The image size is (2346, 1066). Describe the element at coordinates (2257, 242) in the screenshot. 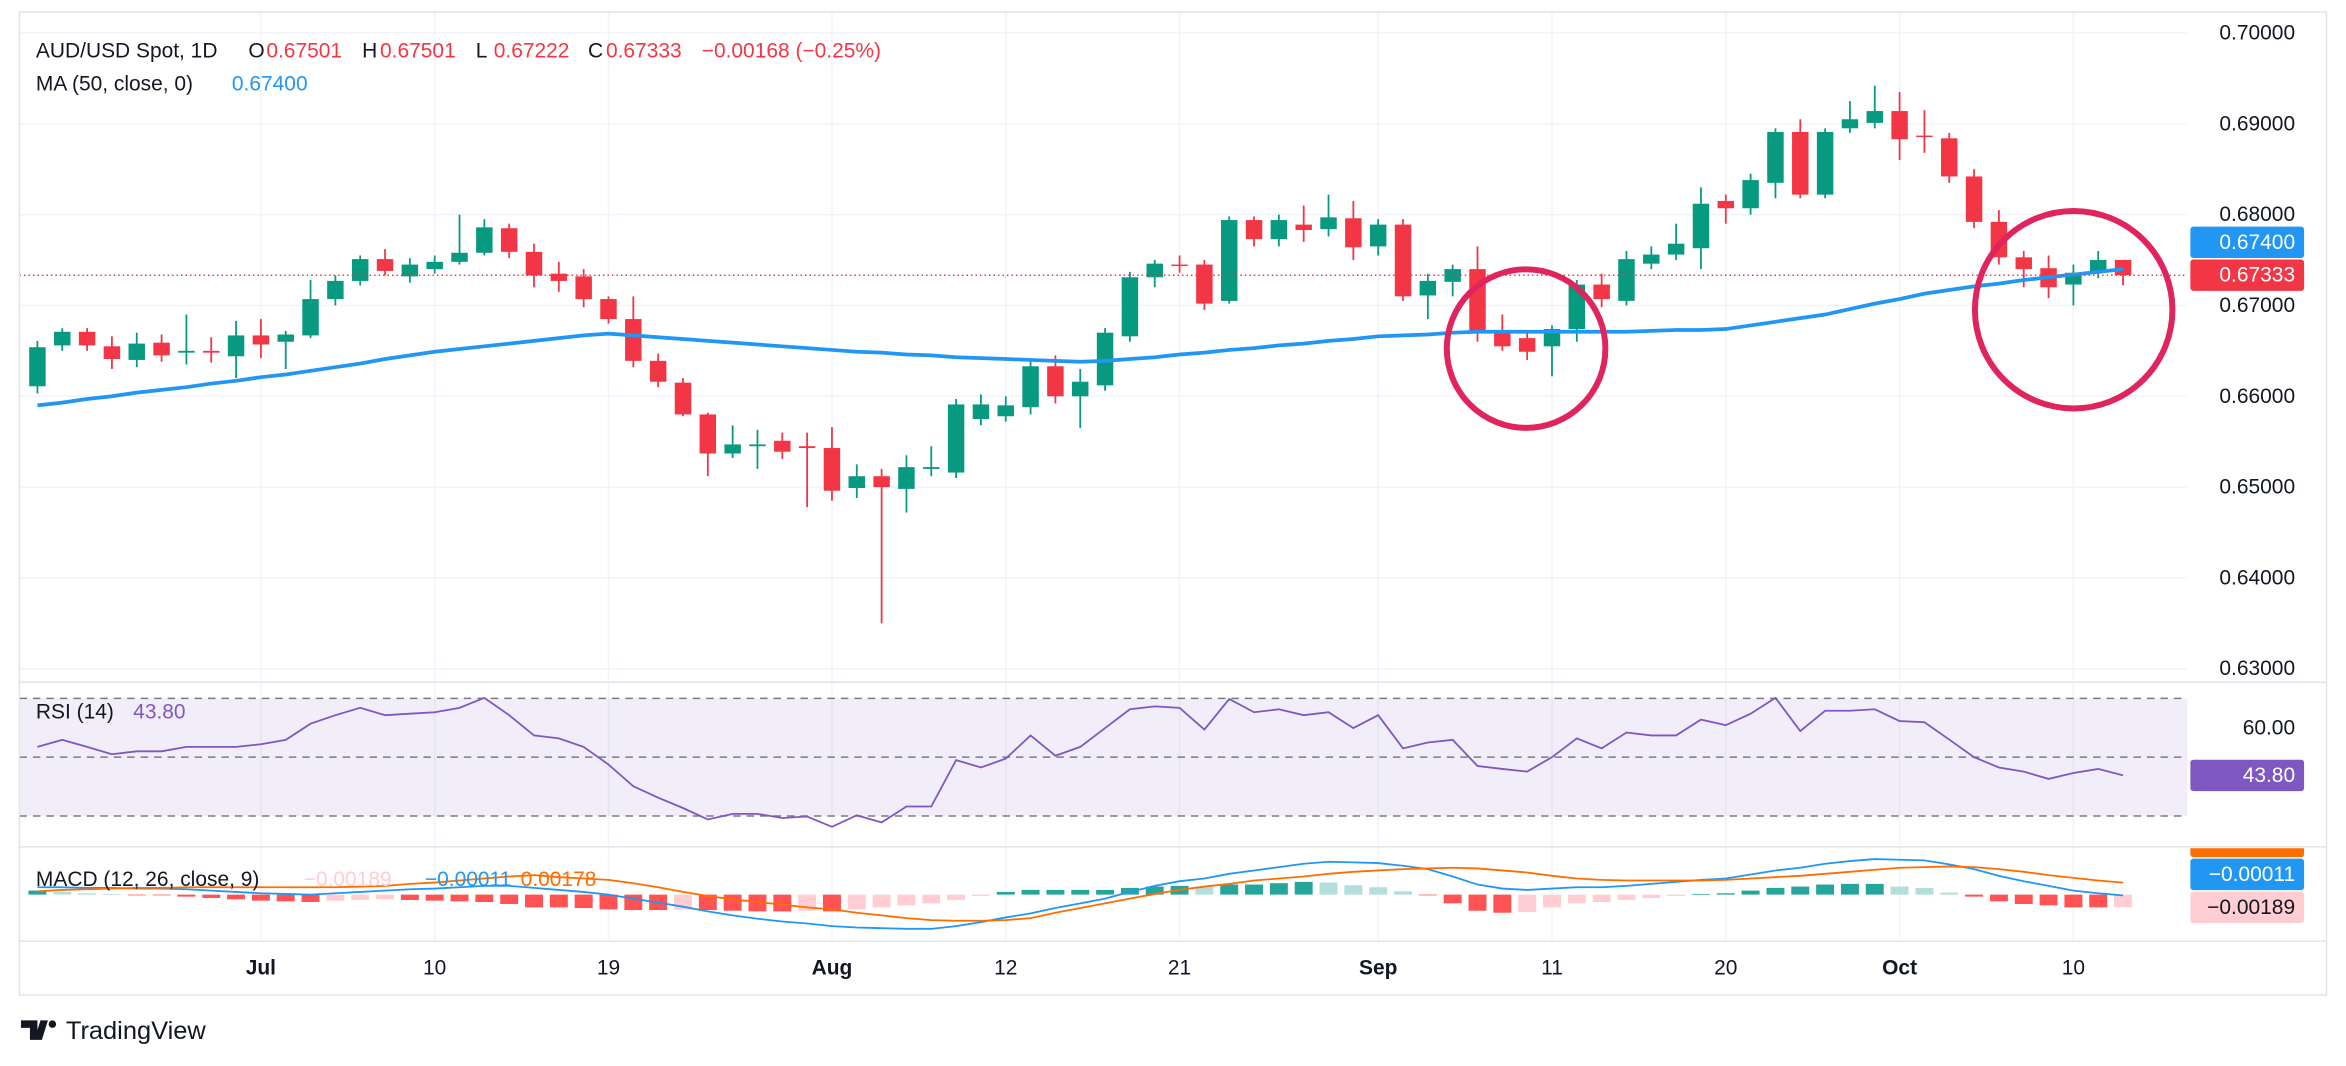

I see `axis-value-label: 0.67400` at that location.